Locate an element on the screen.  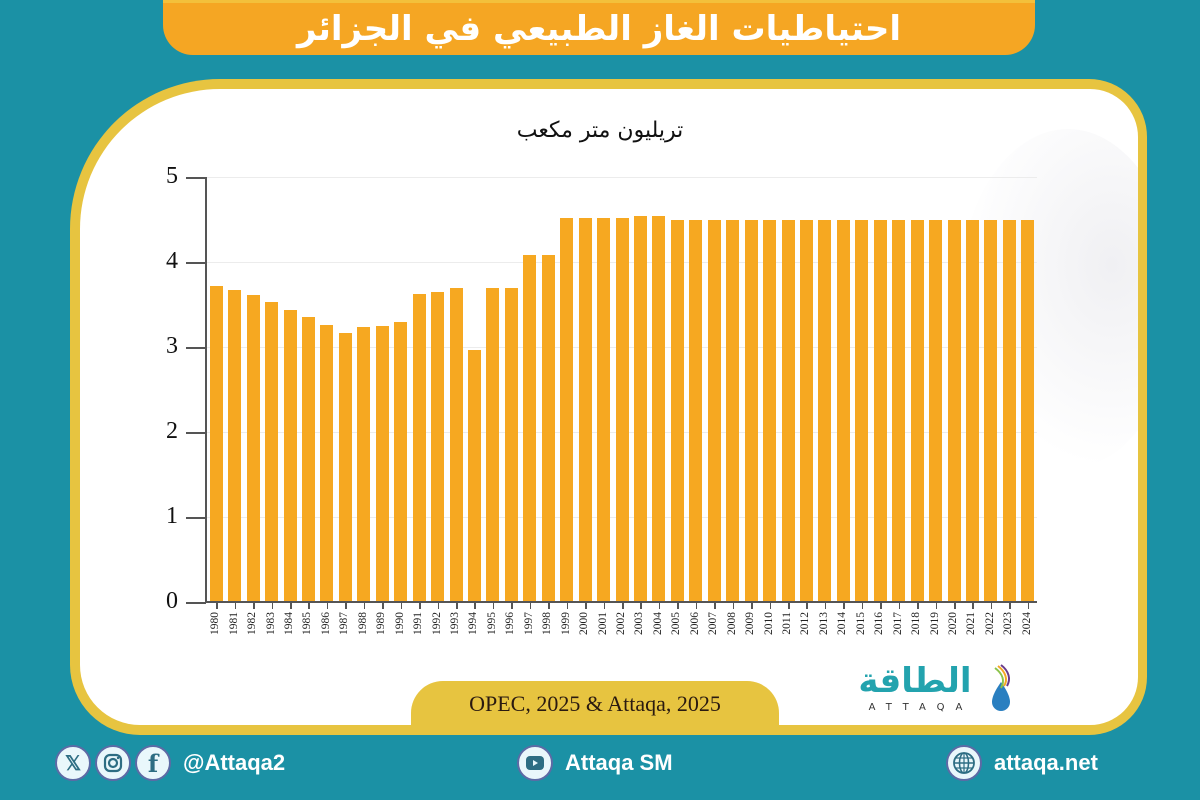
youtube-icon is located at coordinates (535, 763).